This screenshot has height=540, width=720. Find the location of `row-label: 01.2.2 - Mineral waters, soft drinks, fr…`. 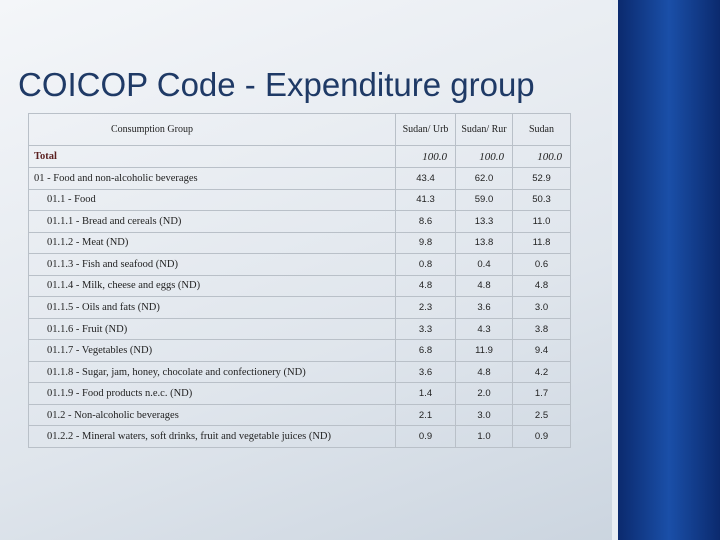

row-label: 01.2.2 - Mineral waters, soft drinks, fr… is located at coordinates (212, 436).